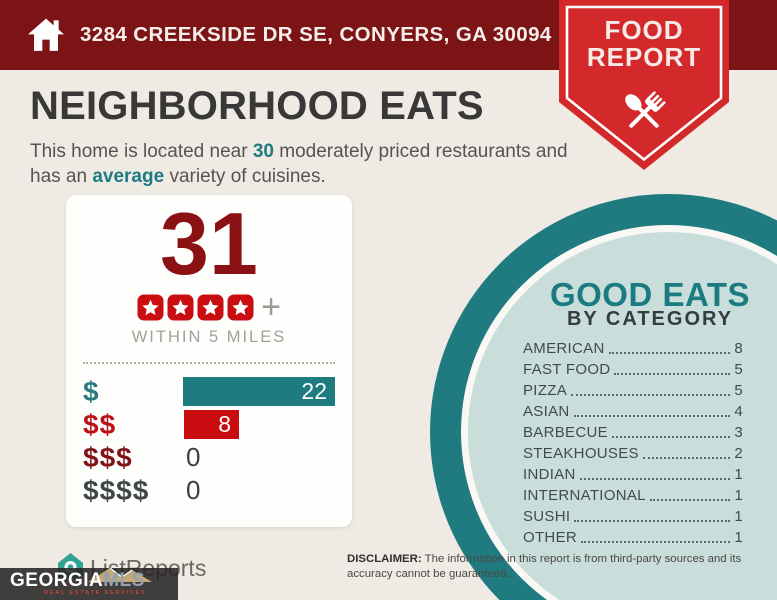 This screenshot has width=777, height=600. Describe the element at coordinates (384, 559) in the screenshot. I see `disclaimer-label: DISCLAIMER:` at that location.